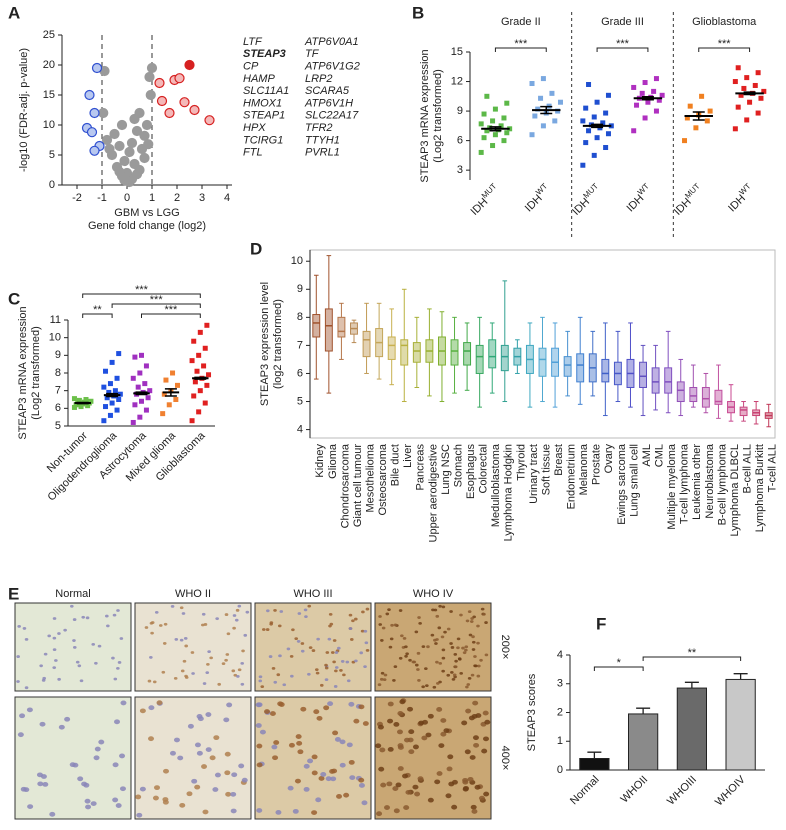 The image size is (786, 830). I want to click on gene-label: TFR2, so click(319, 128).